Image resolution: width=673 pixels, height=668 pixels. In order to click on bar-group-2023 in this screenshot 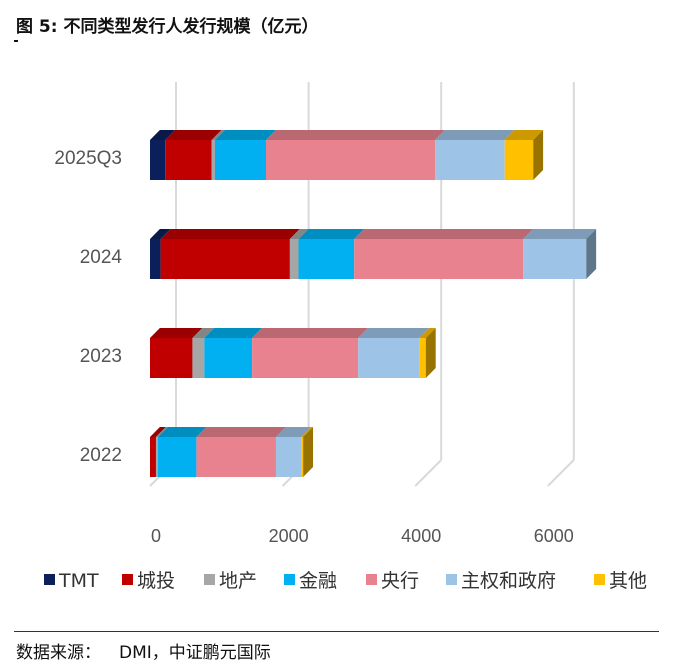, I will do `click(293, 353)`.